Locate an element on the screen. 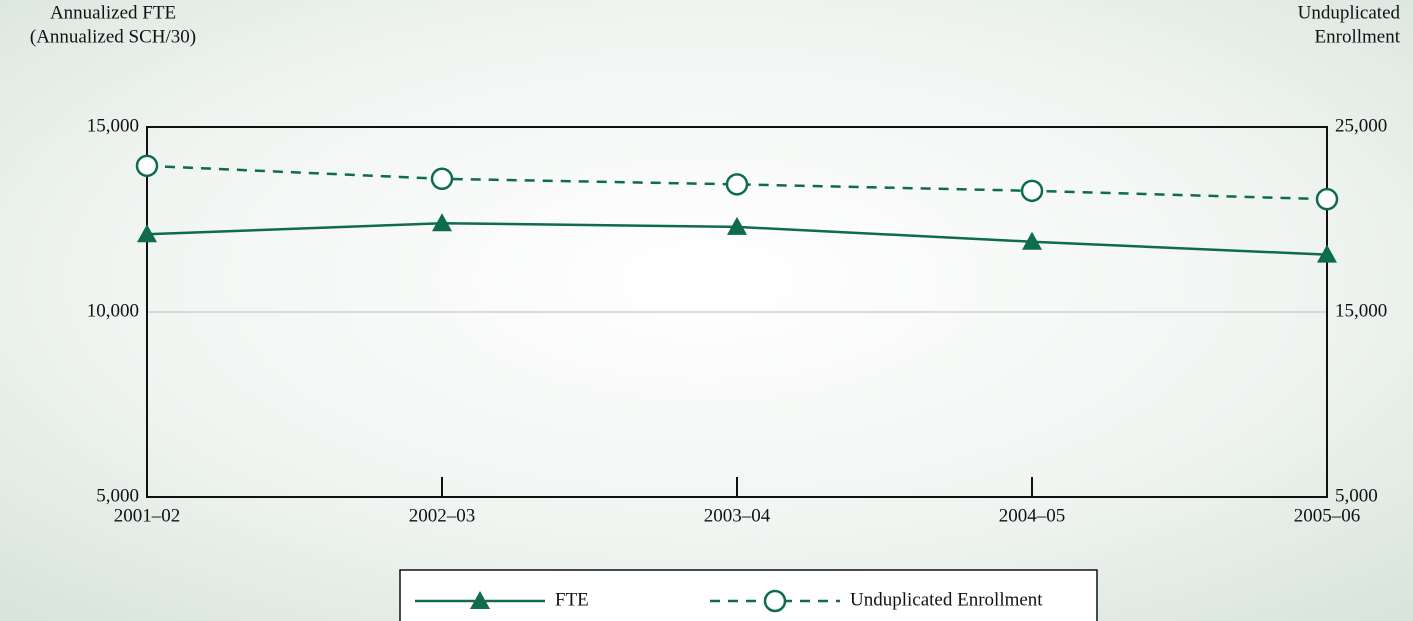  y2-tick-label: 5,000 is located at coordinates (1356, 495).